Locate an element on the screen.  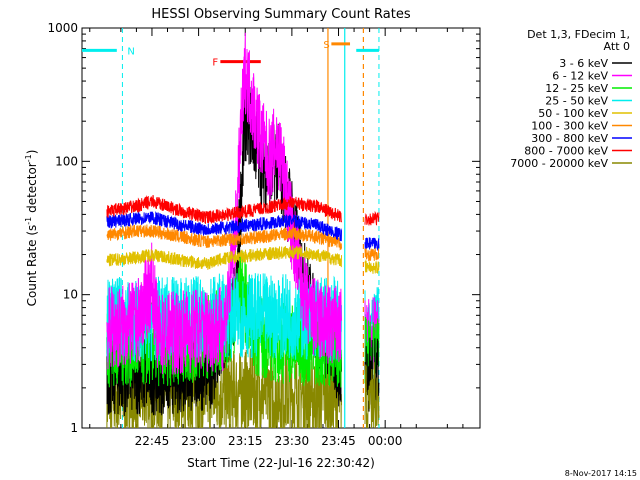
annotation-label: S is located at coordinates (326, 45).